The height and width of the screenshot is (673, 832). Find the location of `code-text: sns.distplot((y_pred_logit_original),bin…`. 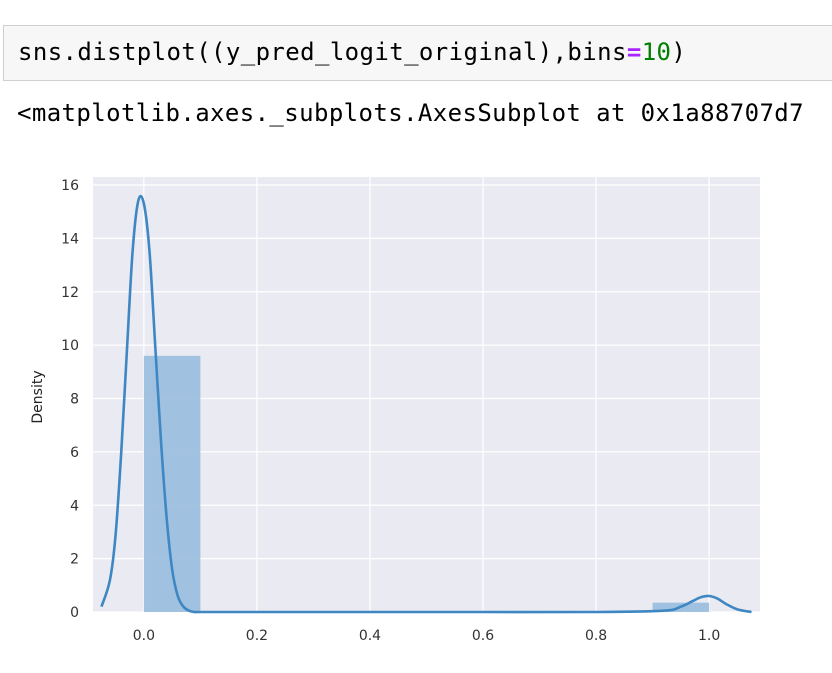

code-text: sns.distplot((y_pred_logit_original),bin… is located at coordinates (322, 52).